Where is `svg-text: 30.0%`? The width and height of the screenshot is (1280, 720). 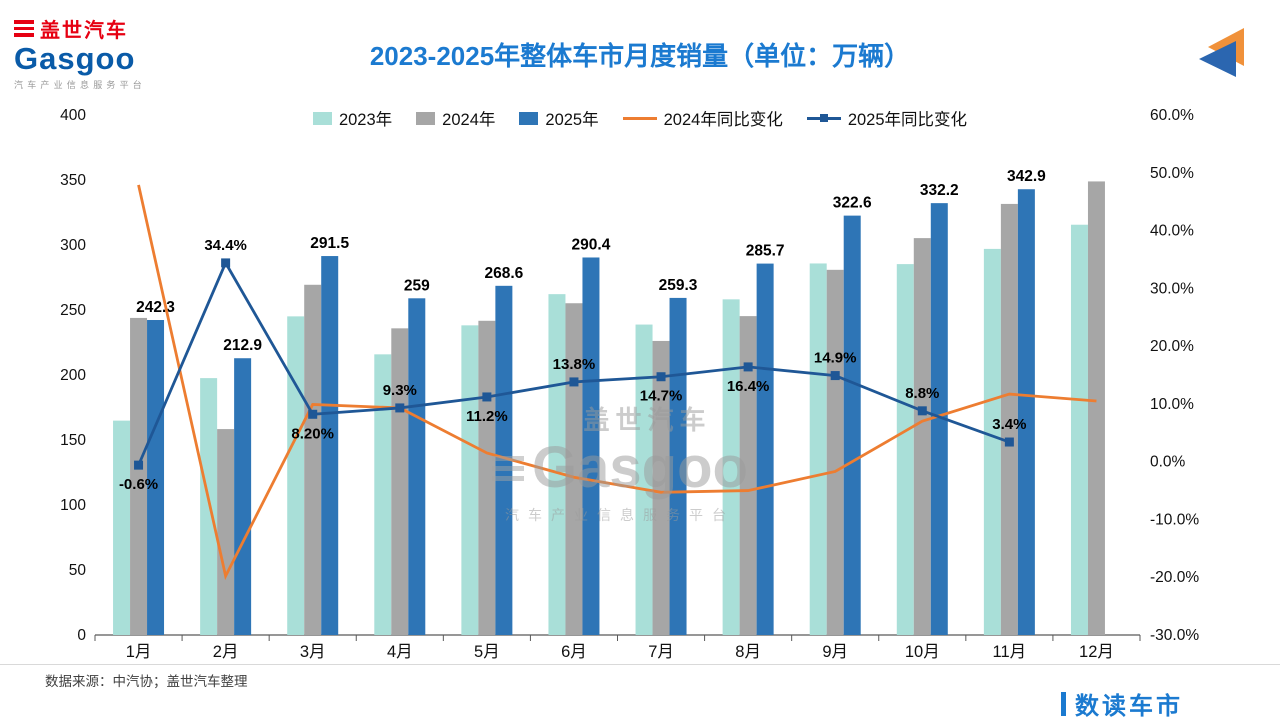 svg-text: 30.0% is located at coordinates (1172, 288).